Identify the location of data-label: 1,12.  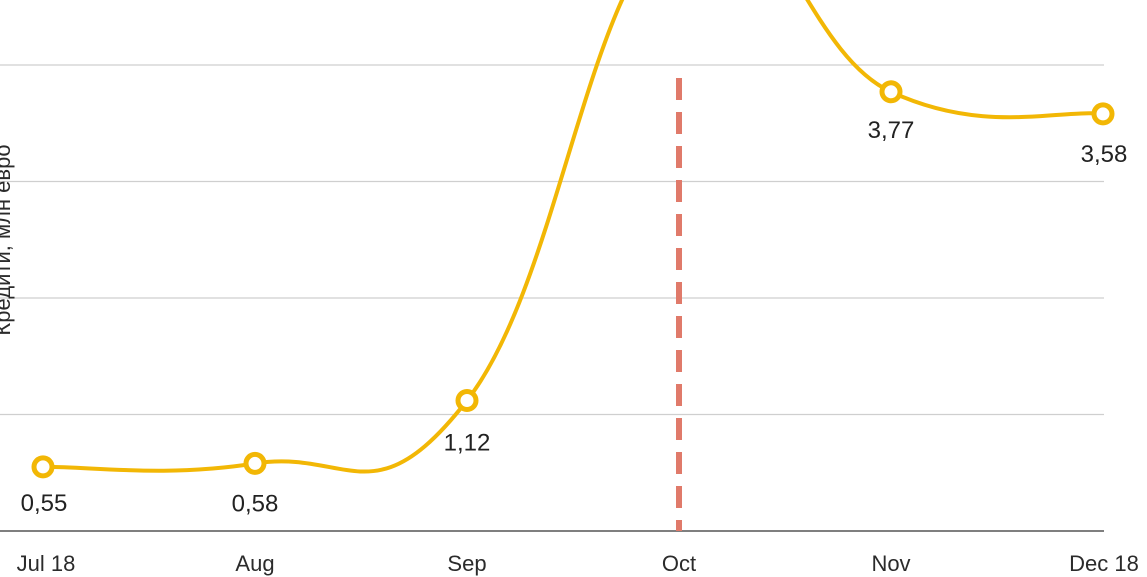
(467, 443).